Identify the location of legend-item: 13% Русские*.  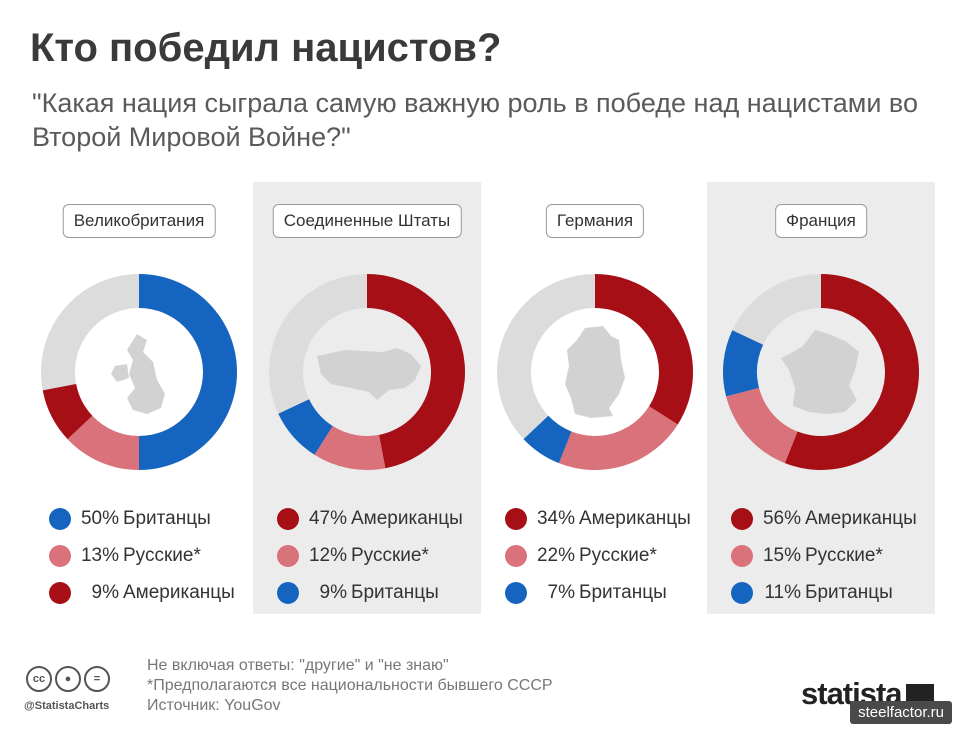
(143, 555).